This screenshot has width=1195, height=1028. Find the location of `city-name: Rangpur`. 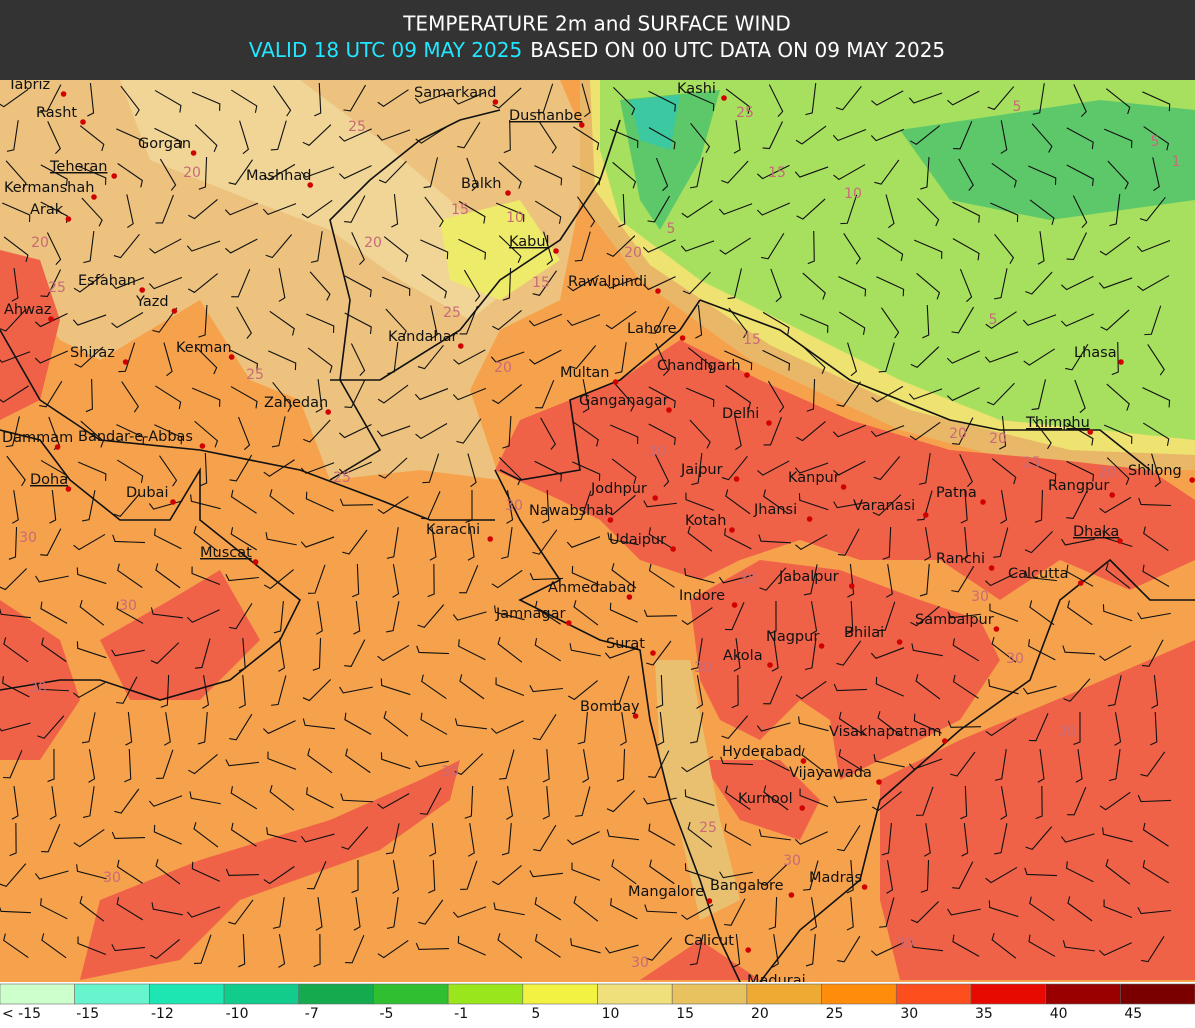

city-name: Rangpur is located at coordinates (1078, 486).